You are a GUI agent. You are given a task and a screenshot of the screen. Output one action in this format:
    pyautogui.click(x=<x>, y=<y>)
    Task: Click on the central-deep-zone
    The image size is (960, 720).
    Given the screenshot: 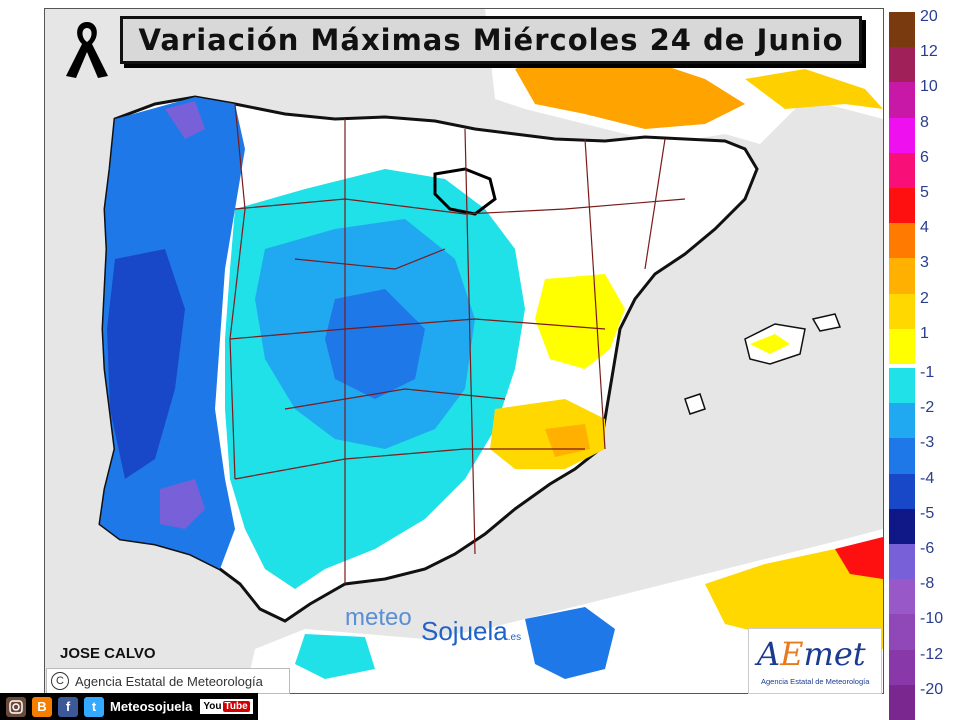 What is the action you would take?
    pyautogui.click(x=375, y=344)
    